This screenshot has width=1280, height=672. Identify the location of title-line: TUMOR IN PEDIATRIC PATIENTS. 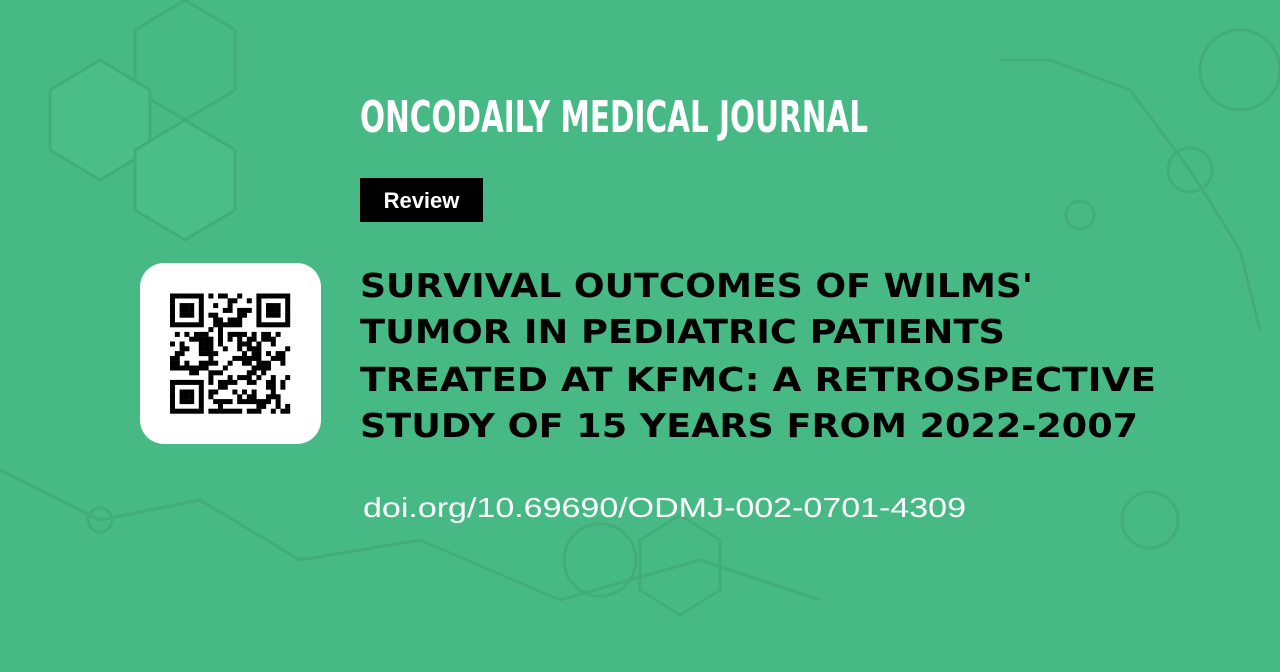
(682, 331).